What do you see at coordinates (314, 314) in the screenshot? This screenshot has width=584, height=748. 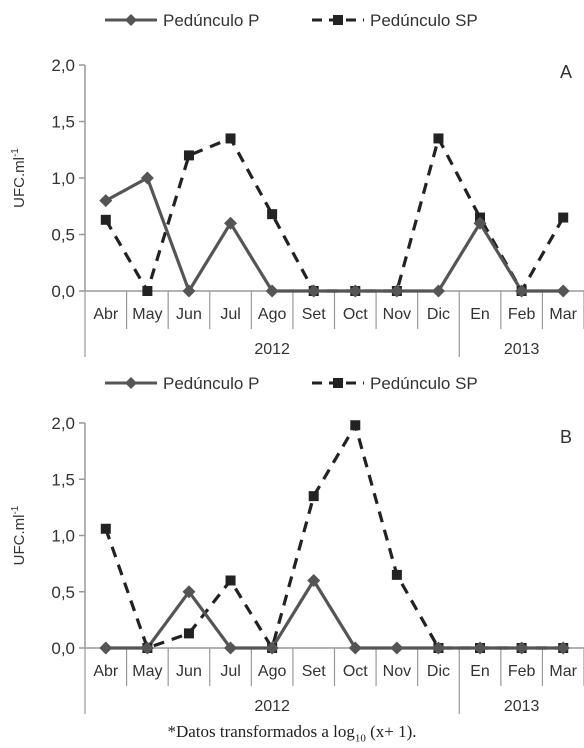 I see `x-tick-label: Set` at bounding box center [314, 314].